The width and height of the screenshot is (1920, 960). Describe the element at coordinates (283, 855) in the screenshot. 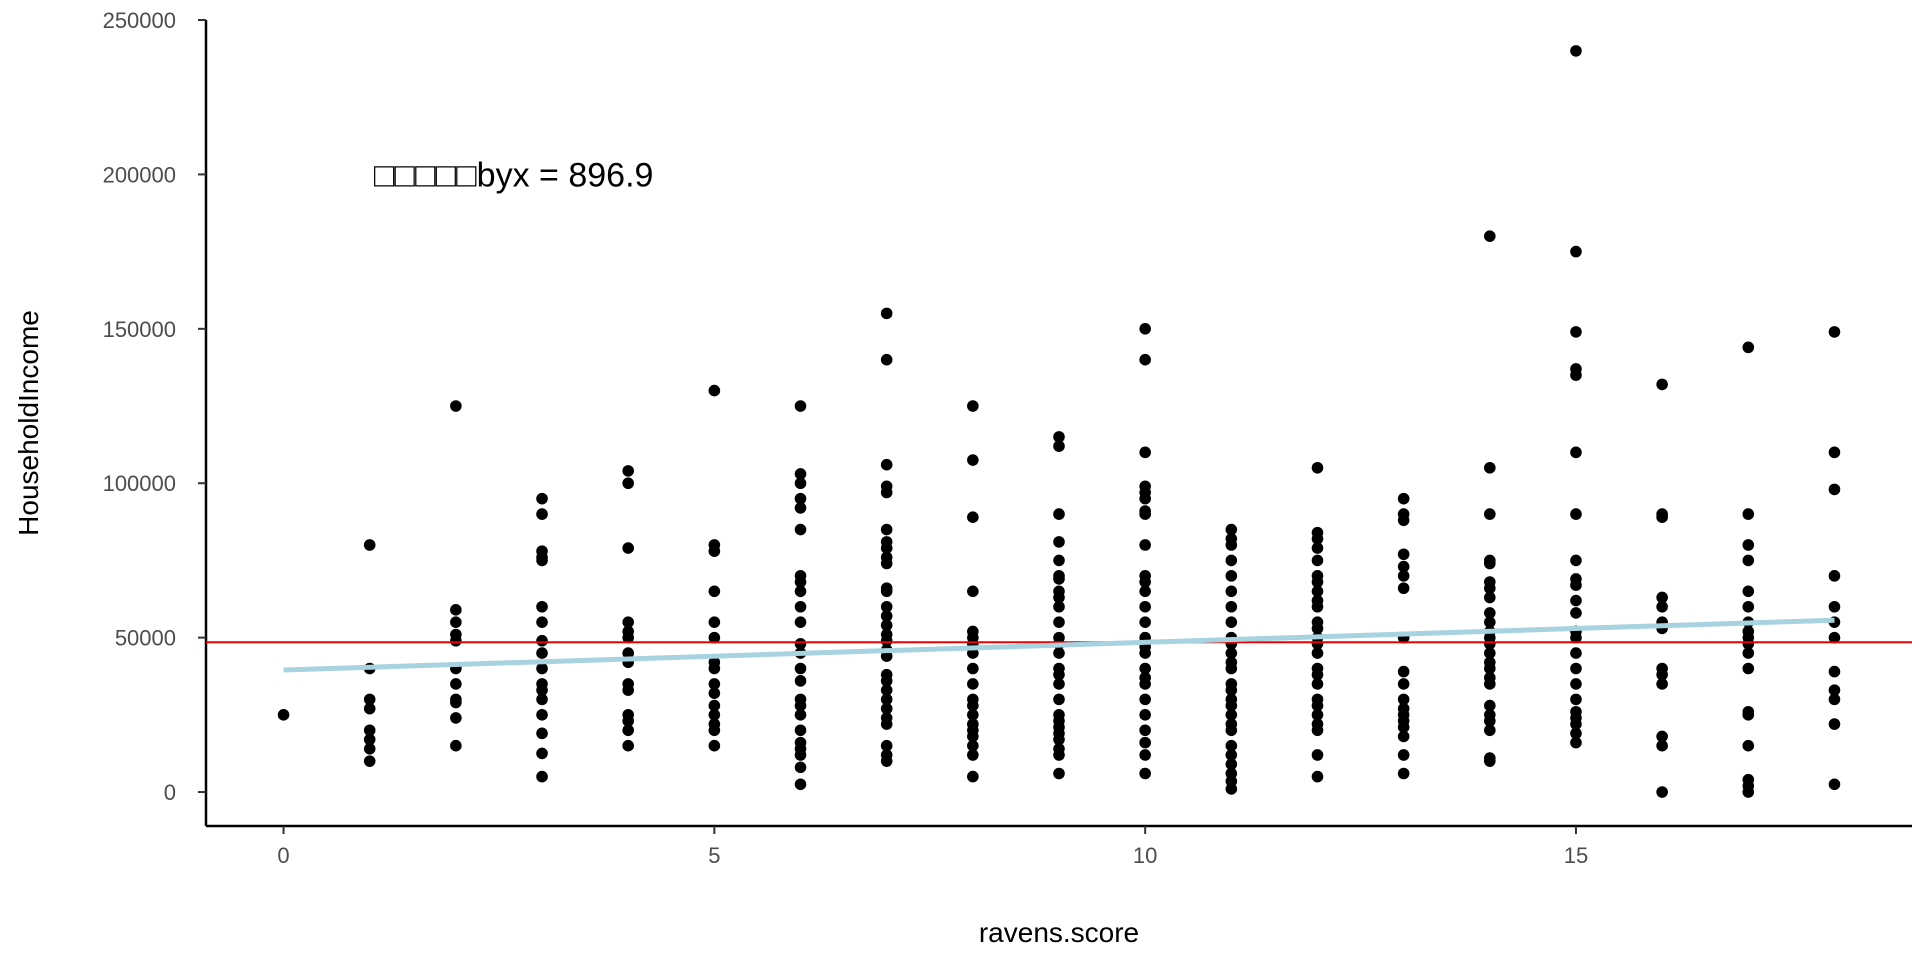

I see `x-tick-label: 0` at that location.